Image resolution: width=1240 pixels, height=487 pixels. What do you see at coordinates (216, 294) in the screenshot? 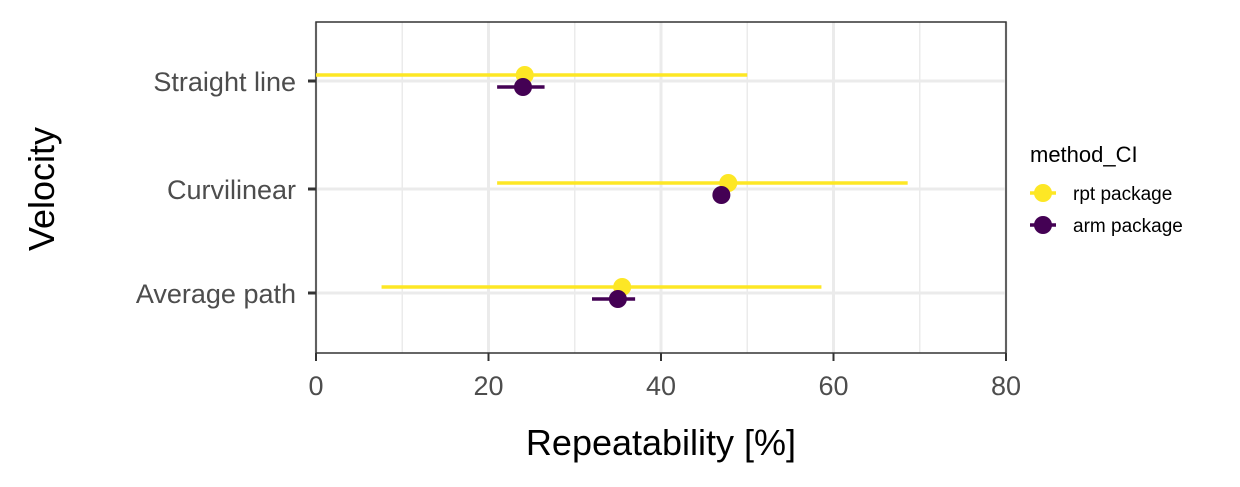
I see `y-tick-label: Average path` at bounding box center [216, 294].